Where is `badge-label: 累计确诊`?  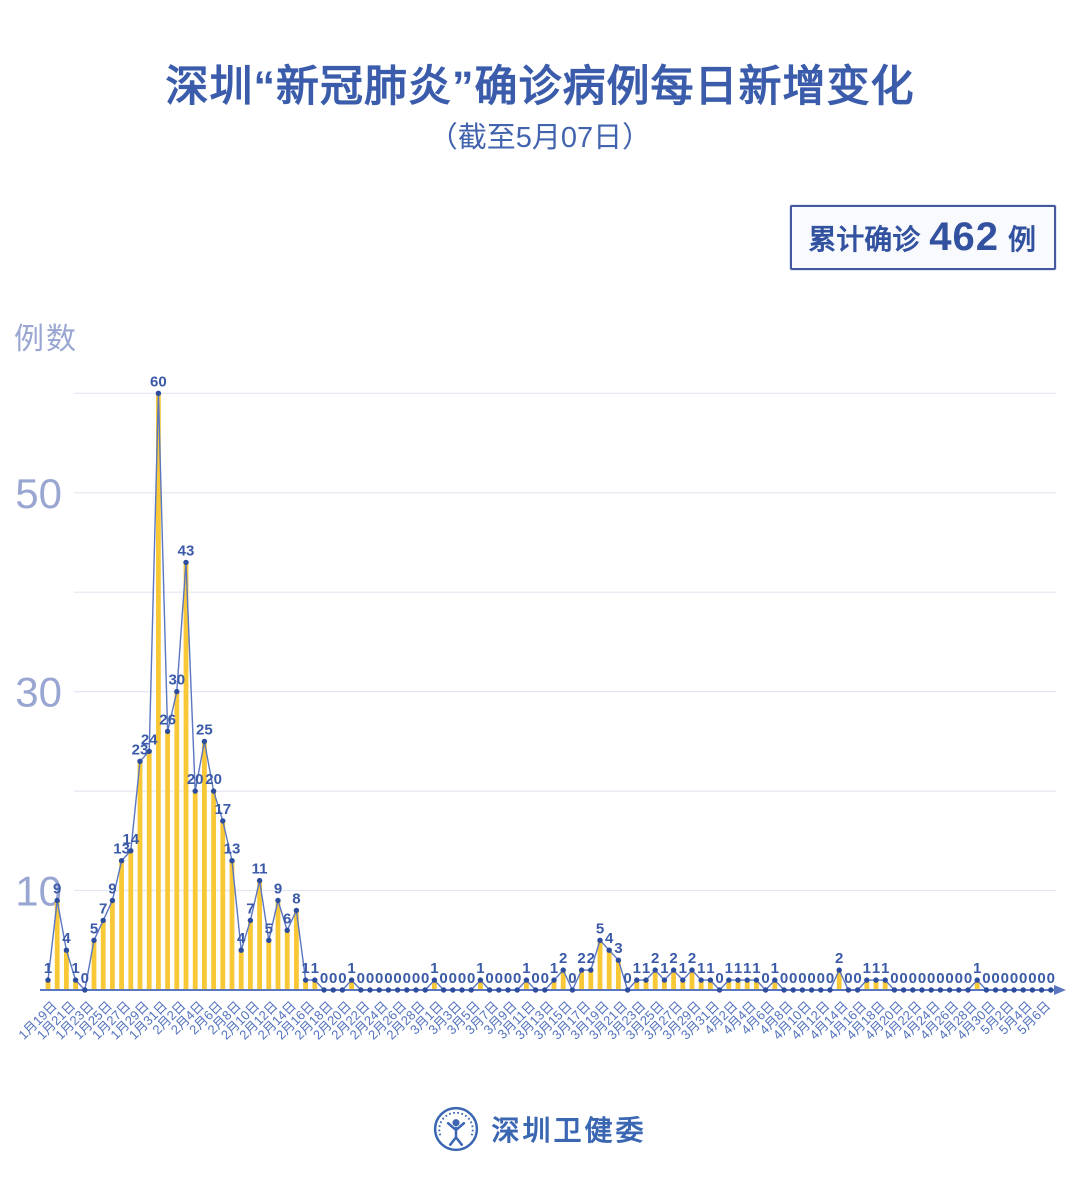 badge-label: 累计确诊 is located at coordinates (864, 239).